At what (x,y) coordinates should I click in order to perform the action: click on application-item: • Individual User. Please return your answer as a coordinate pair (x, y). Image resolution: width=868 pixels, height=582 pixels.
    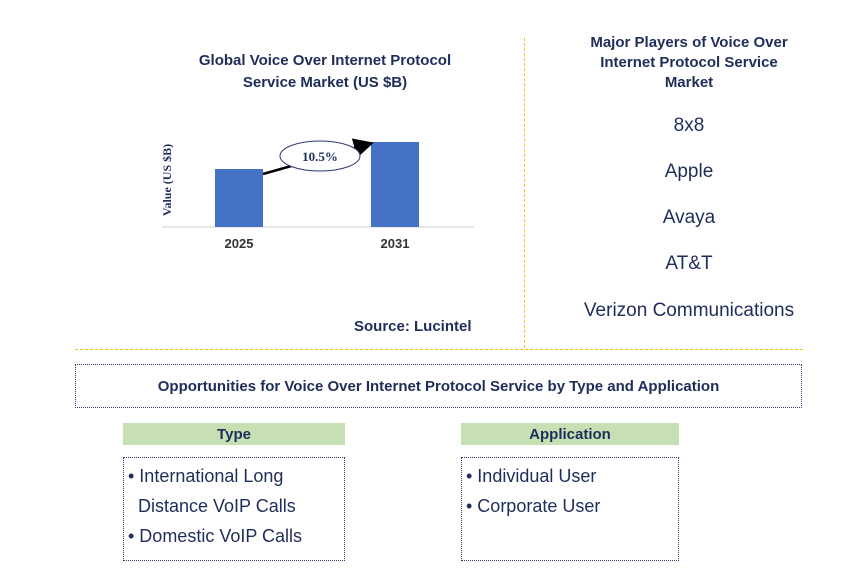
    Looking at the image, I should click on (531, 476).